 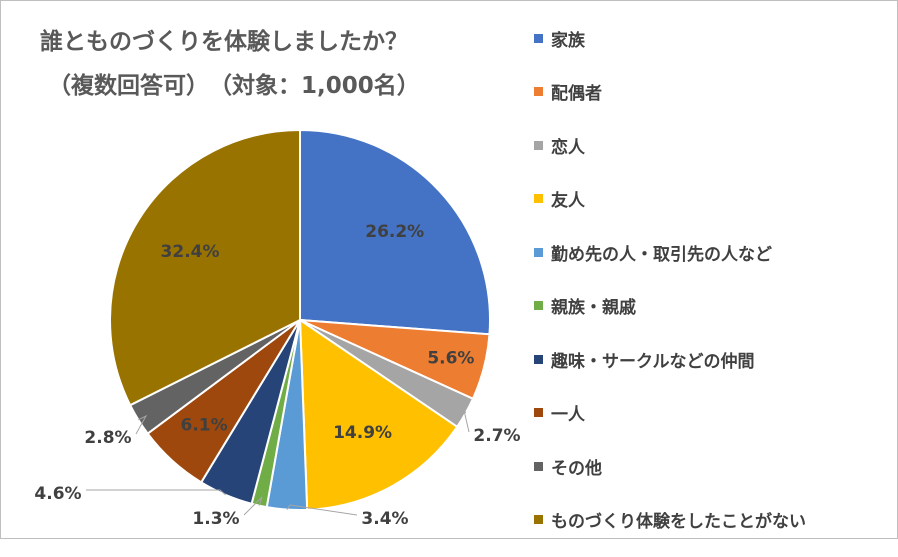 What do you see at coordinates (190, 252) in the screenshot?
I see `slice-data-label: 32.4%` at bounding box center [190, 252].